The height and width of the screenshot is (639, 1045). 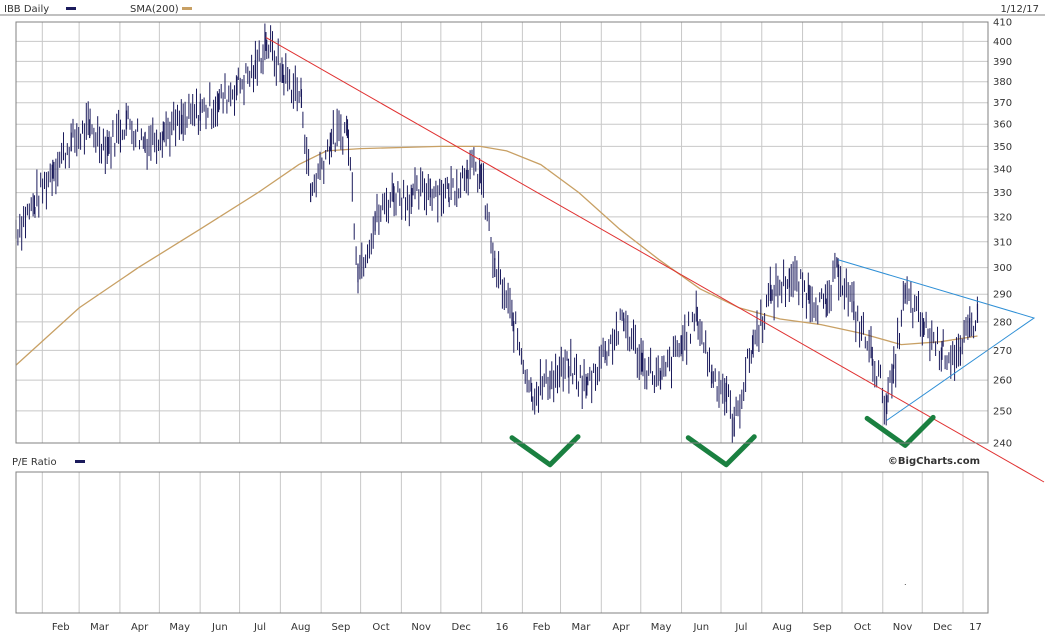 I want to click on sma-label: SMA(200), so click(x=154, y=9).